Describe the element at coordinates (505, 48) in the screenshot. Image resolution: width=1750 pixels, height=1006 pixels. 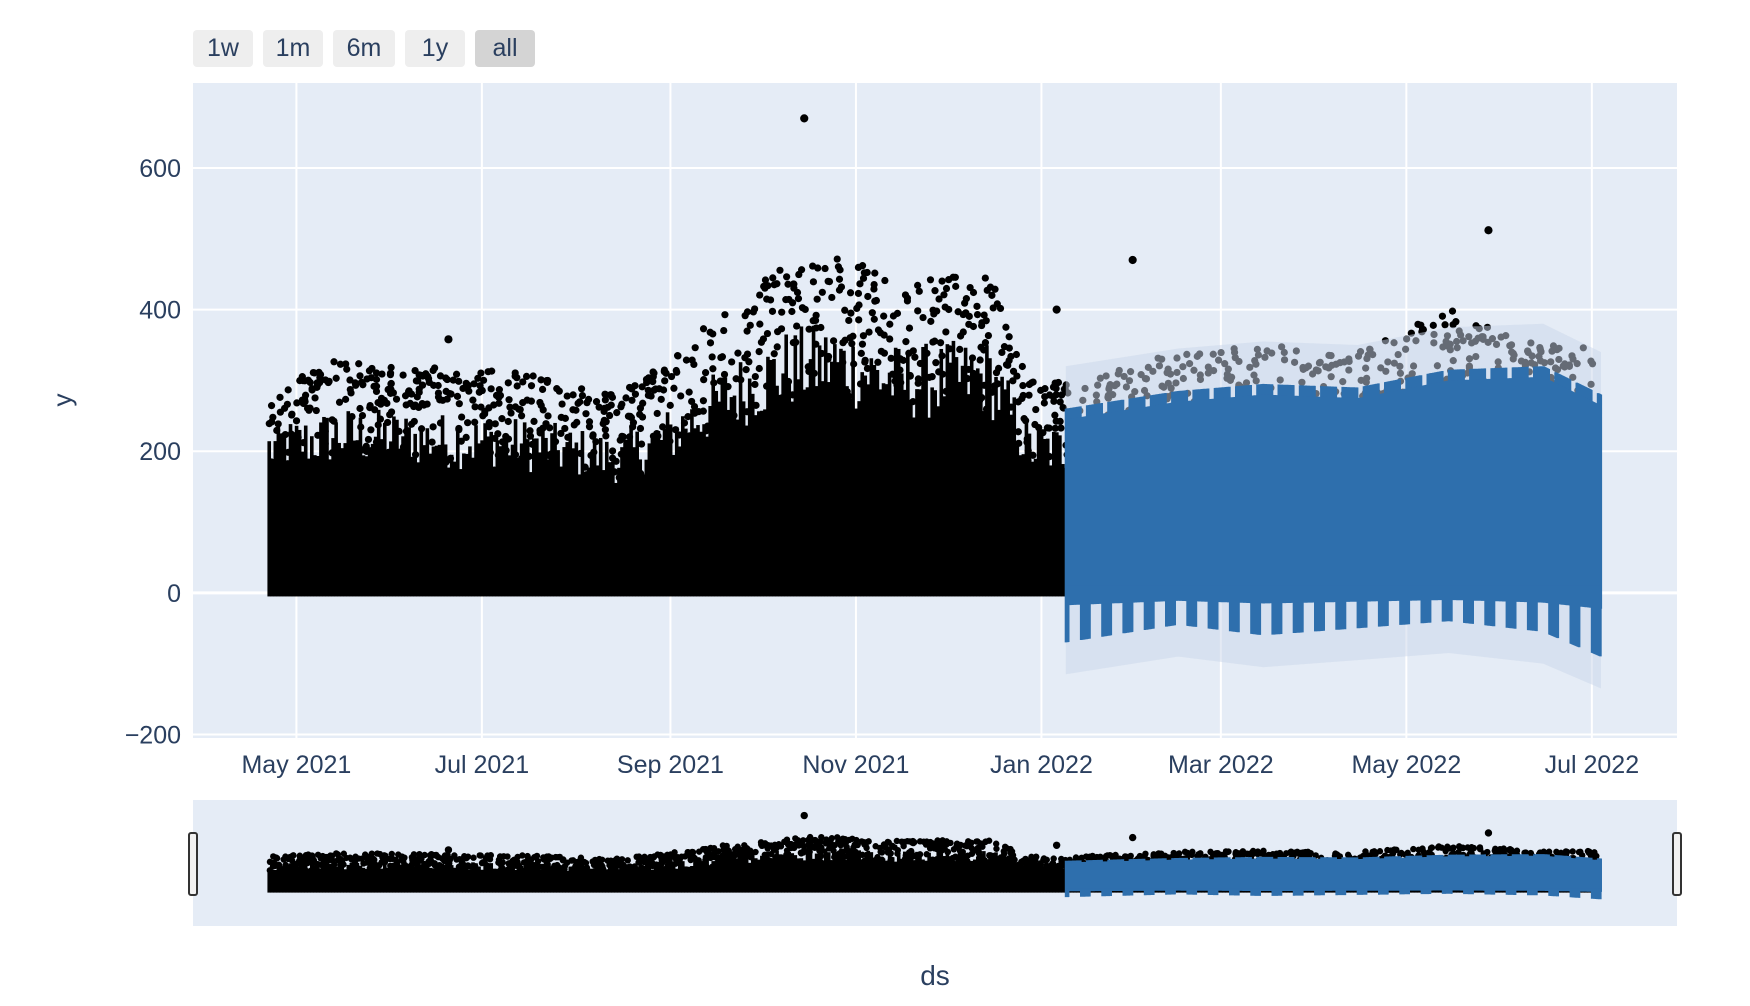
I see `range-button-all: all` at that location.